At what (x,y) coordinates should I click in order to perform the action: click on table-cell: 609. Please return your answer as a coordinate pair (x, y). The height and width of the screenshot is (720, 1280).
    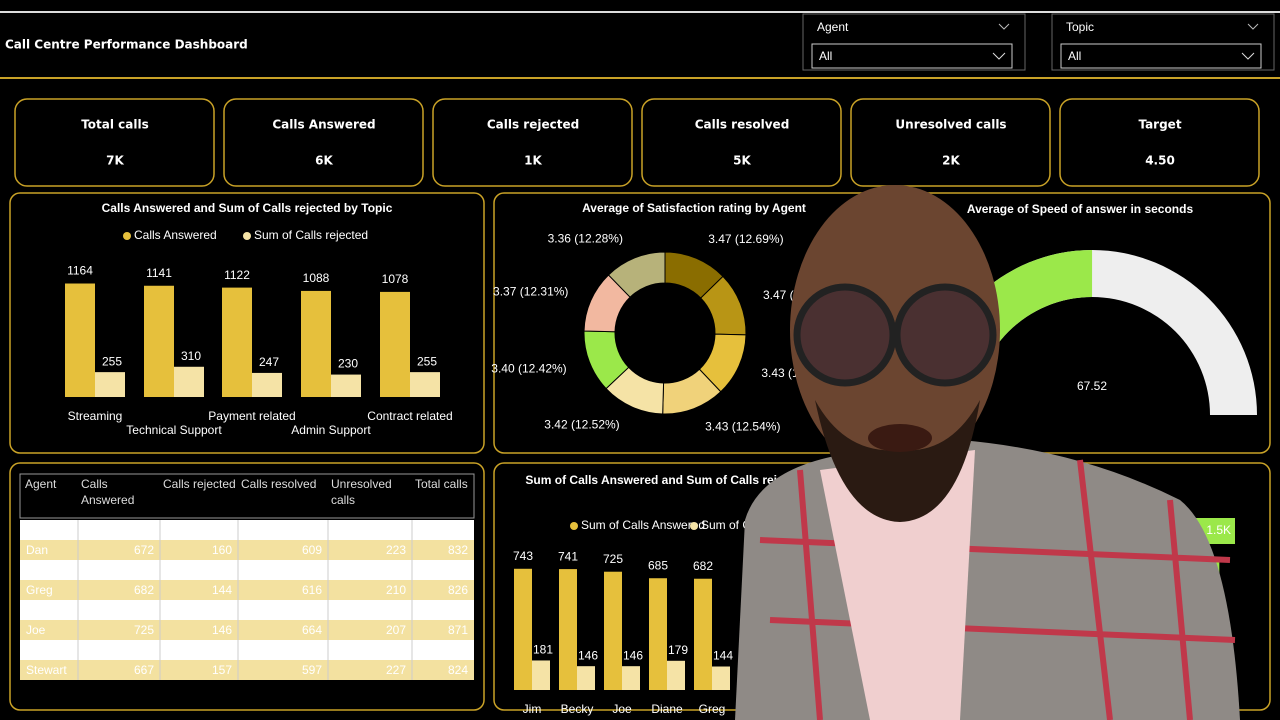
    Looking at the image, I should click on (312, 550).